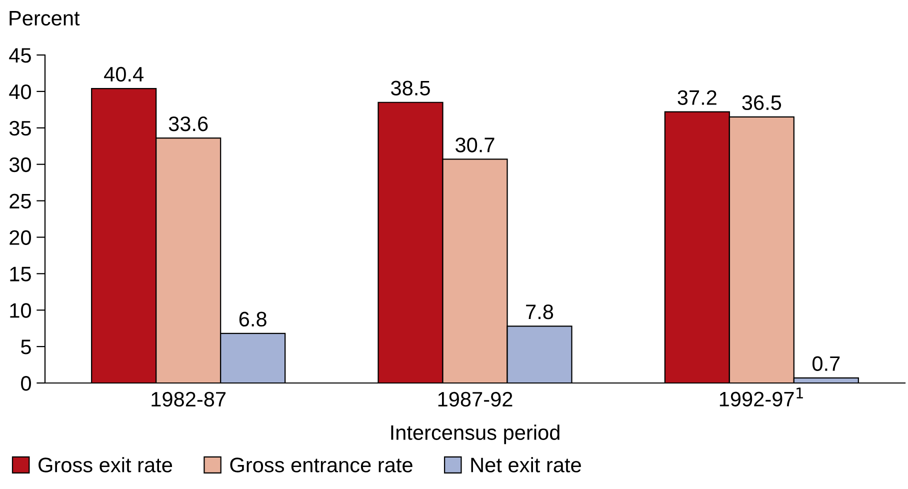 Image resolution: width=908 pixels, height=489 pixels. What do you see at coordinates (761, 397) in the screenshot?
I see `x-tick-label: 1992-97$^{1}$` at bounding box center [761, 397].